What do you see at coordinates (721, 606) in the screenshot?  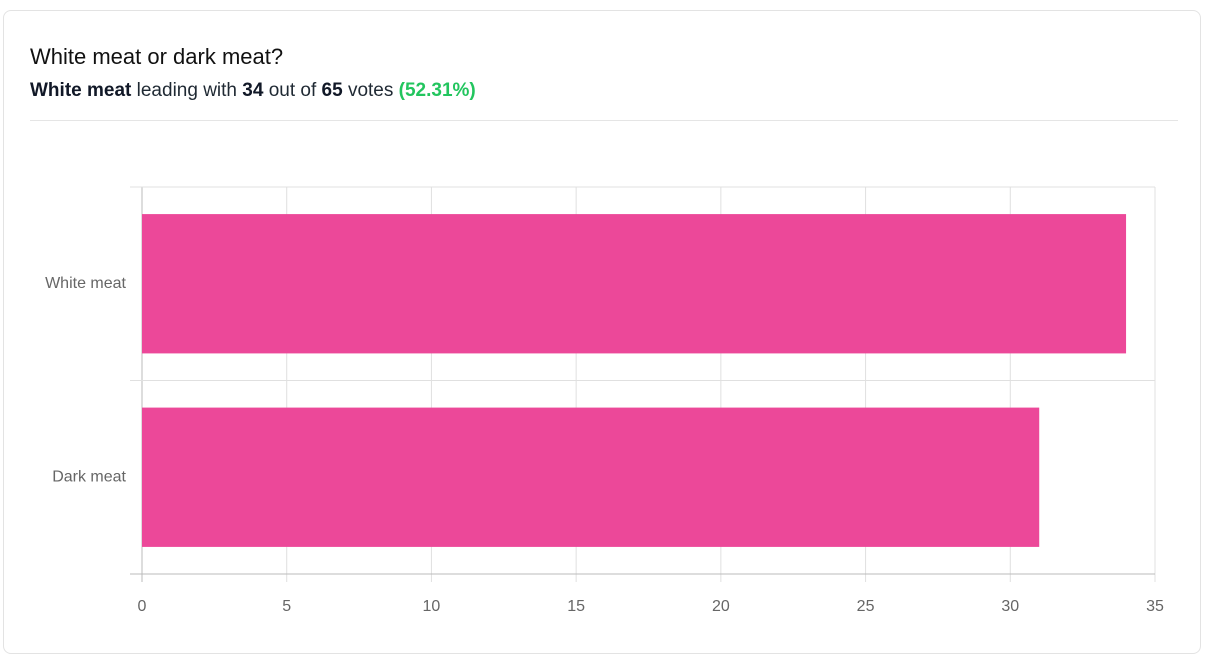 I see `x-tick-label: 20` at bounding box center [721, 606].